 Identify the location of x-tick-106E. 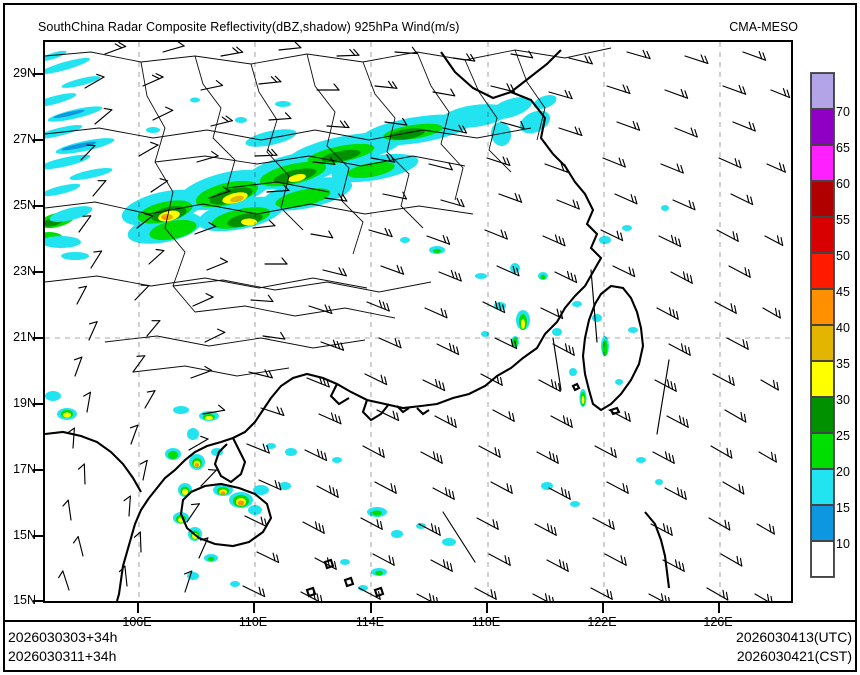
(138, 608).